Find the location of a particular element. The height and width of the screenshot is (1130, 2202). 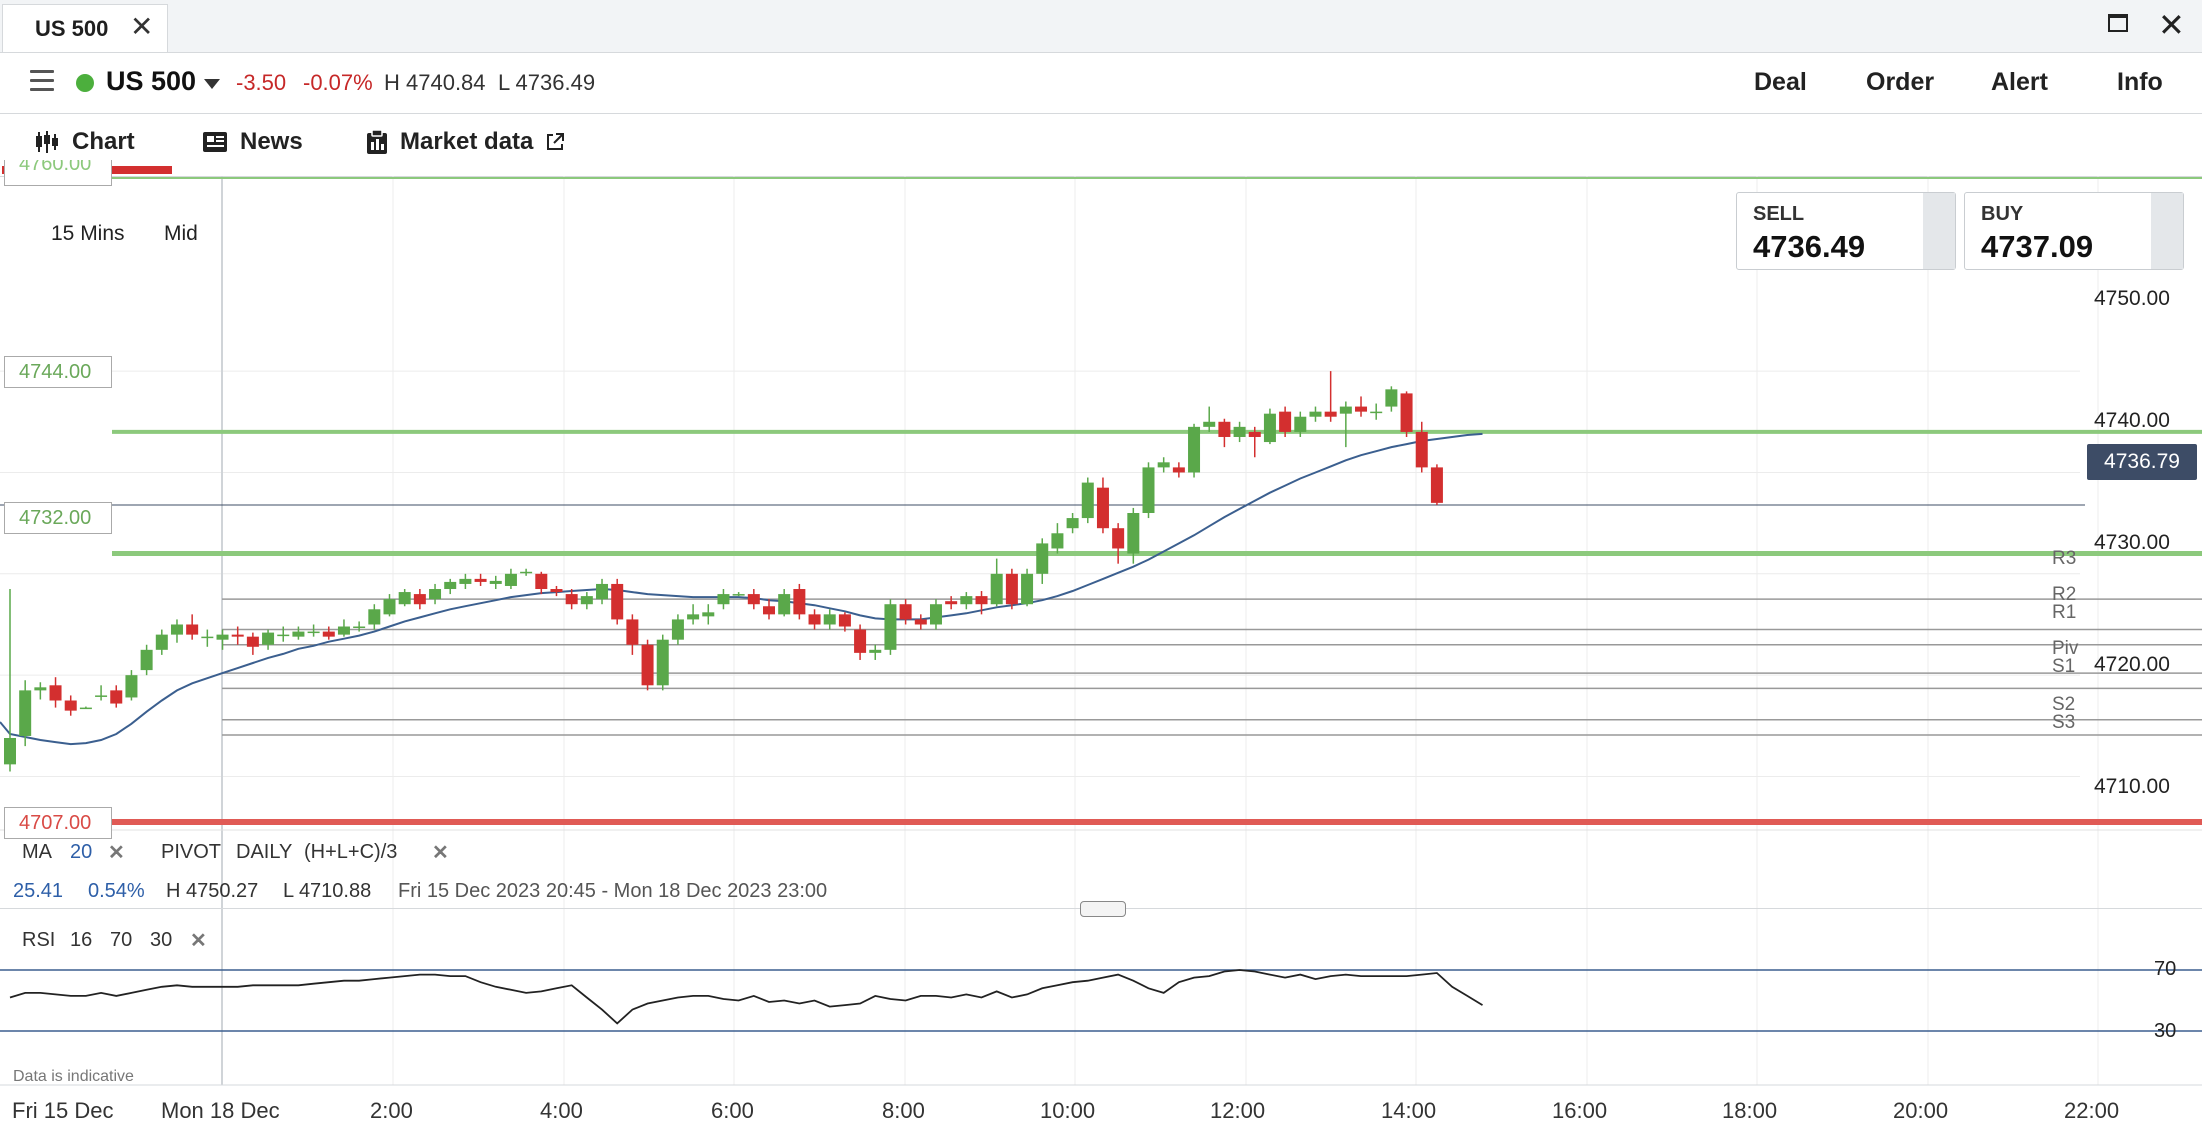

level-label-lower: 4732.00 is located at coordinates (58, 518).